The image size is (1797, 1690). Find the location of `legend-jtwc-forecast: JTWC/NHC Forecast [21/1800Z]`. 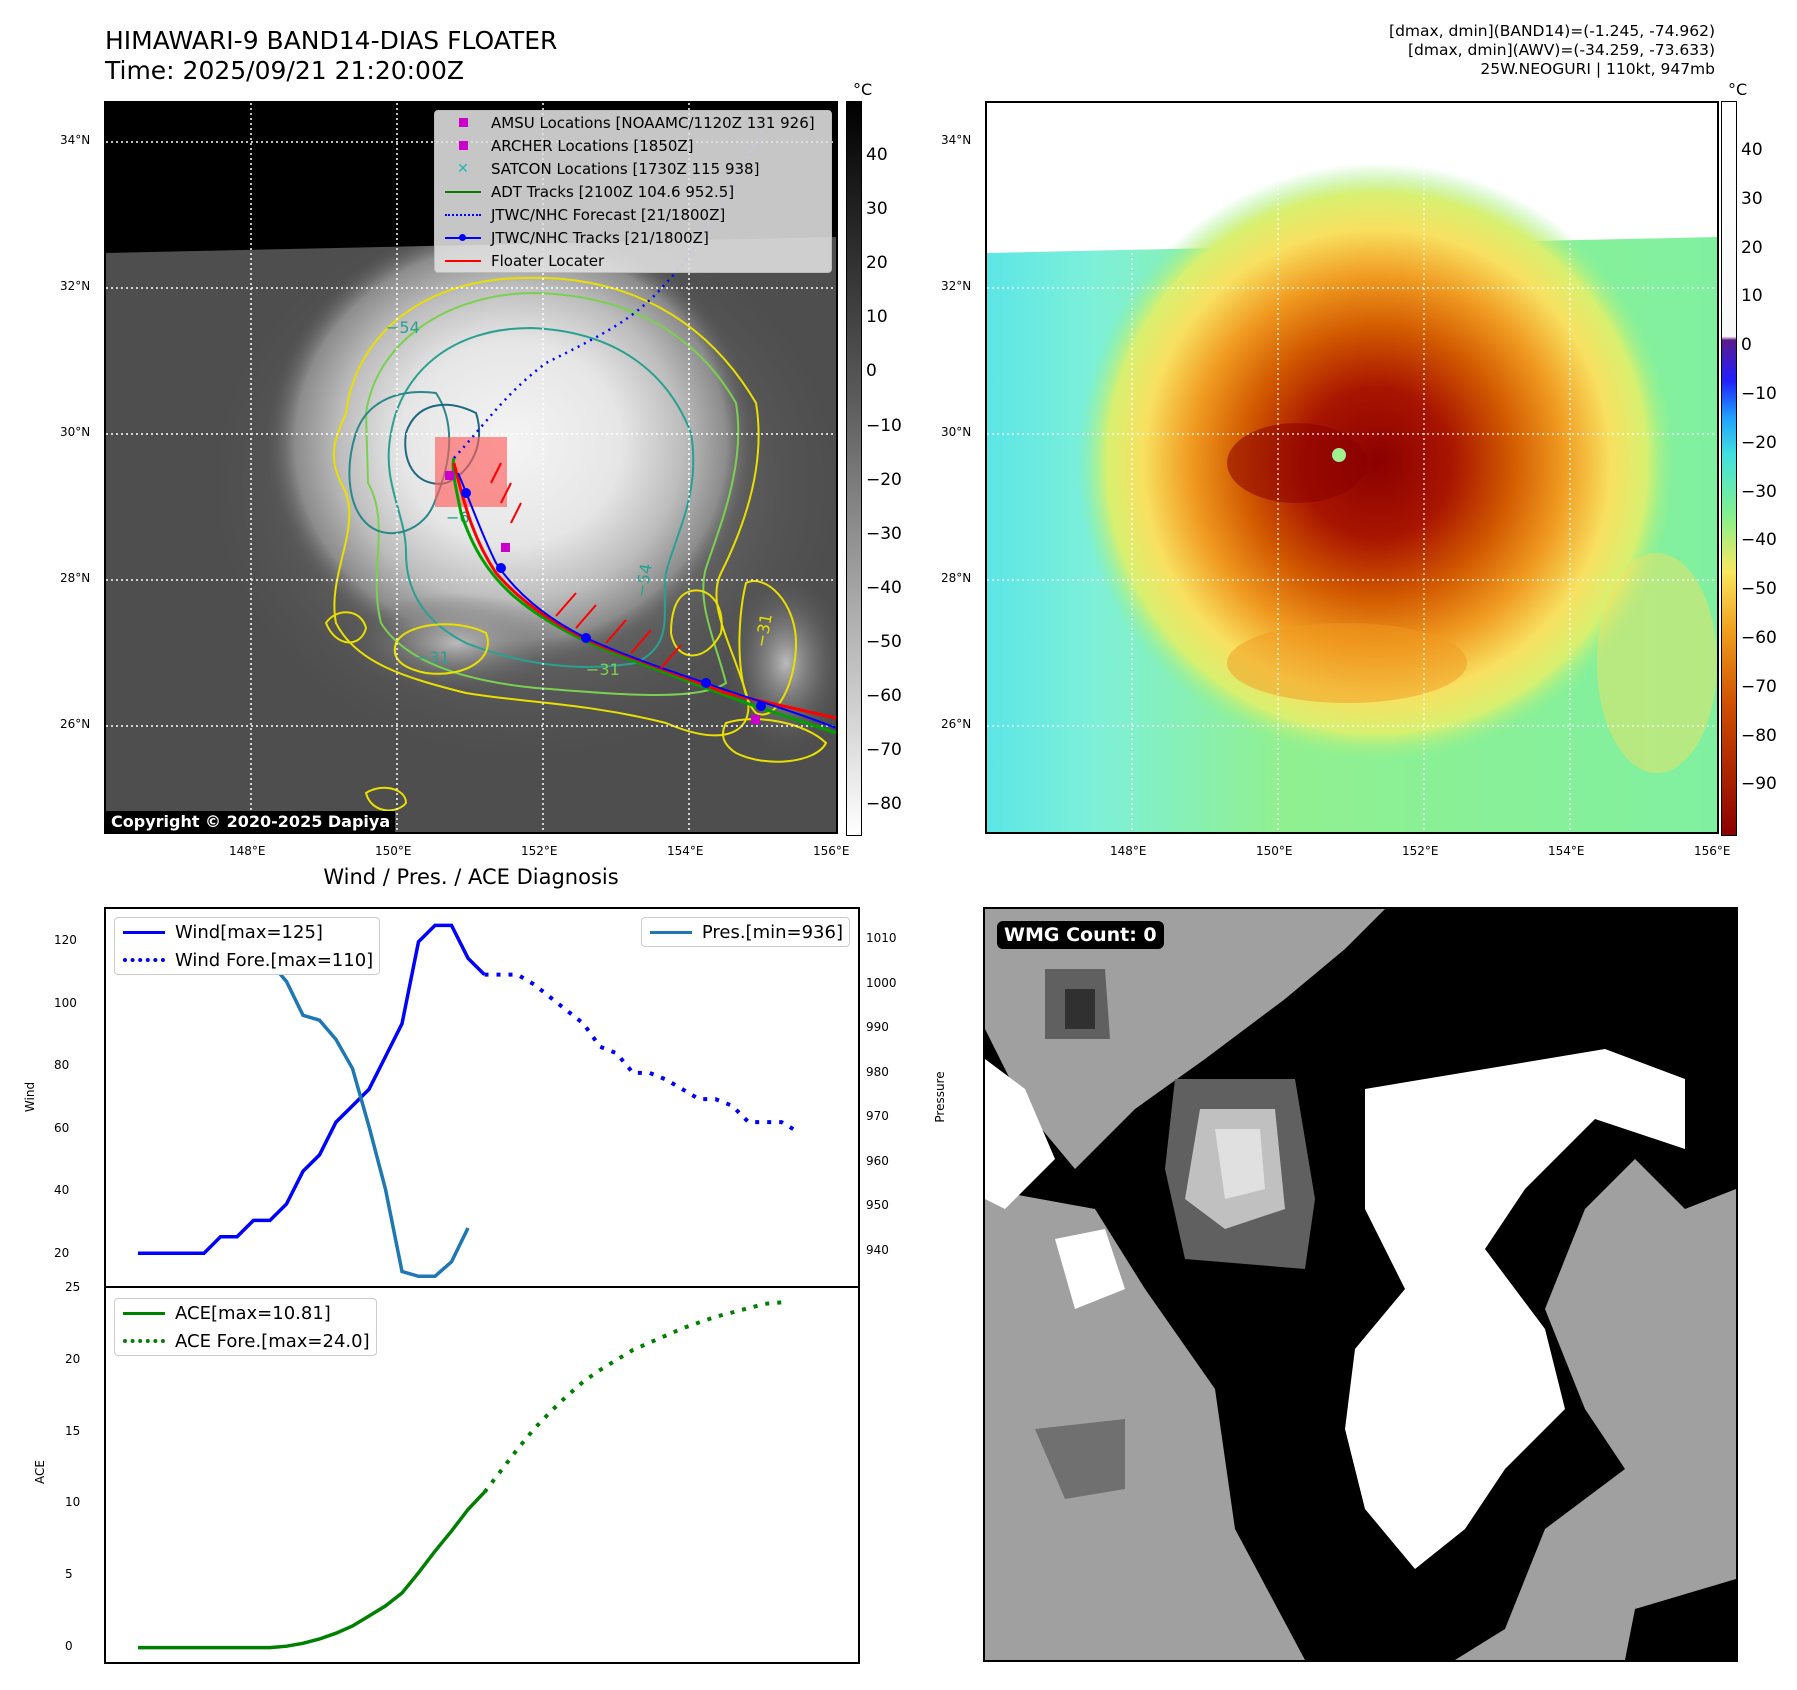

legend-jtwc-forecast: JTWC/NHC Forecast [21/1800Z] is located at coordinates (633, 214).